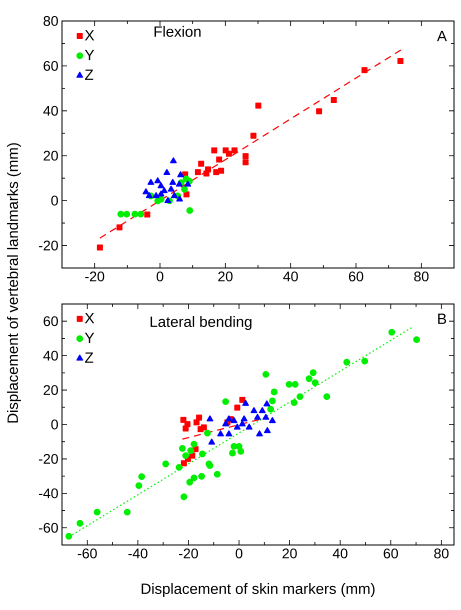  What do you see at coordinates (48, 493) in the screenshot?
I see `y-tick-label: -40` at bounding box center [48, 493].